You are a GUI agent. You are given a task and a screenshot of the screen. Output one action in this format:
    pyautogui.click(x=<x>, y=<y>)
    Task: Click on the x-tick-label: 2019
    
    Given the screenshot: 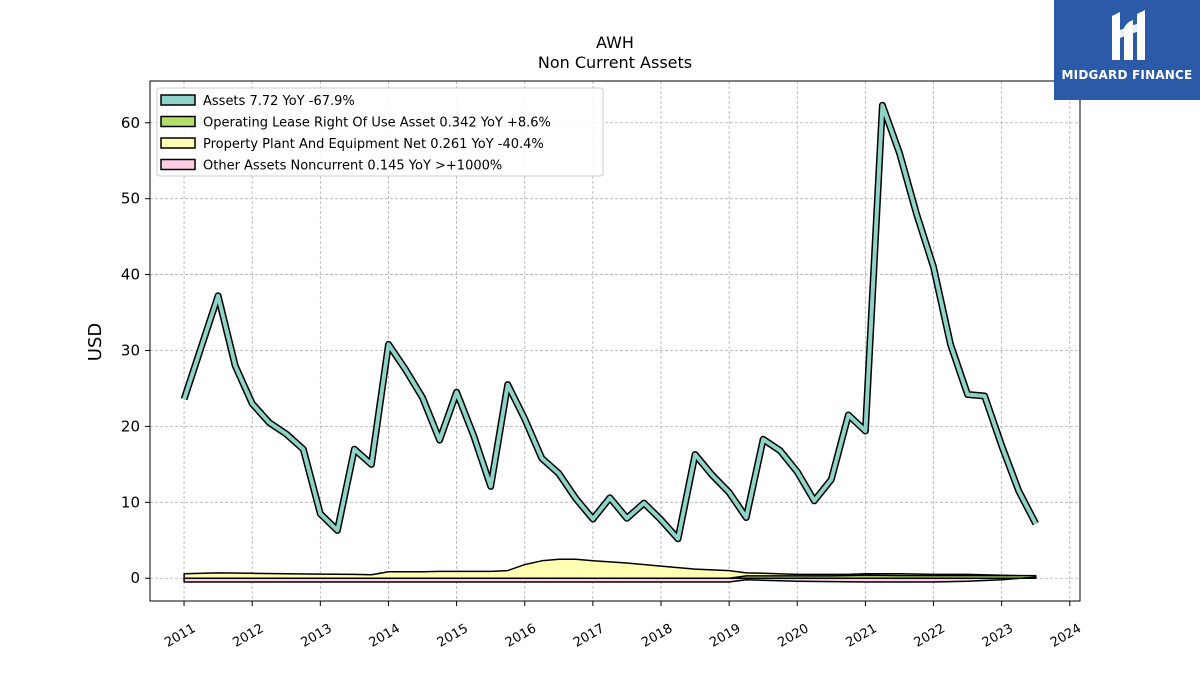 What is the action you would take?
    pyautogui.click(x=725, y=636)
    